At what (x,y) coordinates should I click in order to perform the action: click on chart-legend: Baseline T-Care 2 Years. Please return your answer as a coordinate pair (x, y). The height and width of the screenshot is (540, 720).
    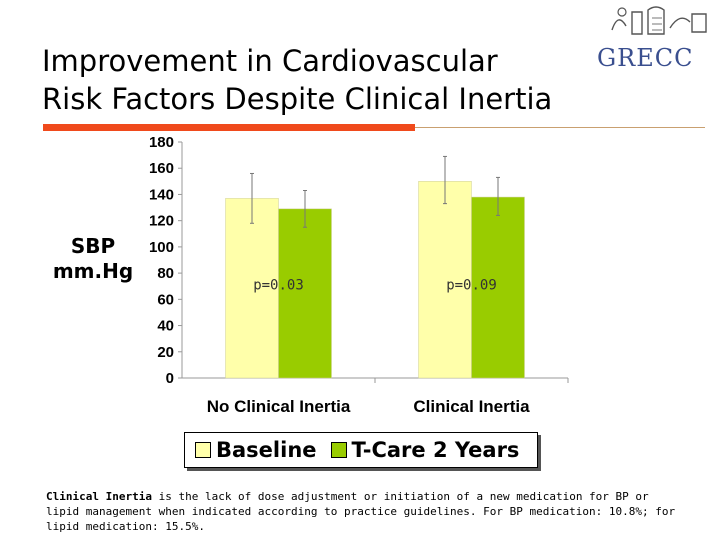
    Looking at the image, I should click on (361, 450).